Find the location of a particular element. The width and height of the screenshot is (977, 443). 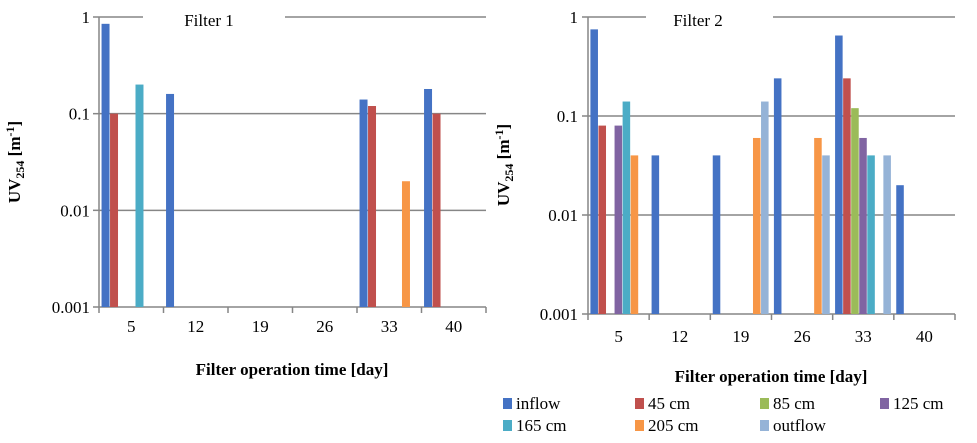

legend-swatch-inflow is located at coordinates (507, 403).